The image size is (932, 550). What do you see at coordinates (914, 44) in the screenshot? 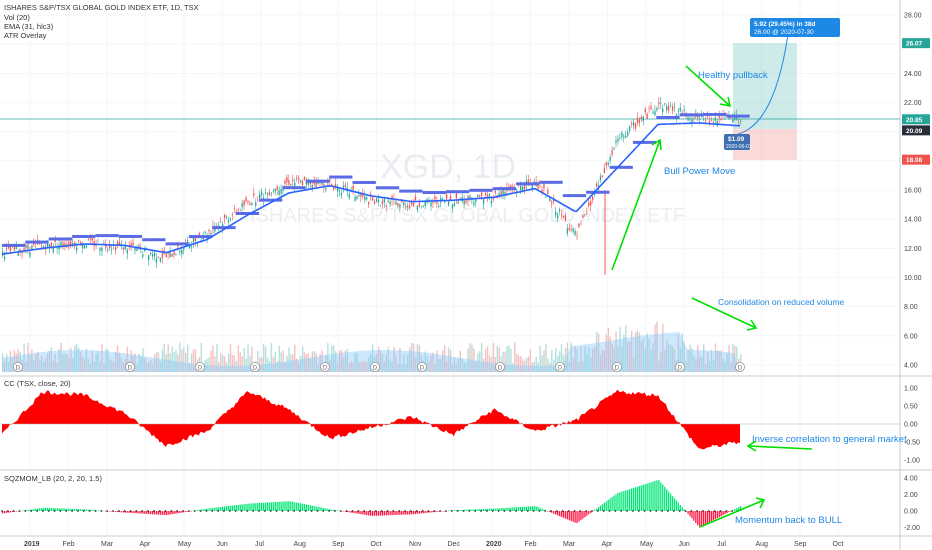
I see `price-tag-label: 26.07` at bounding box center [914, 44].